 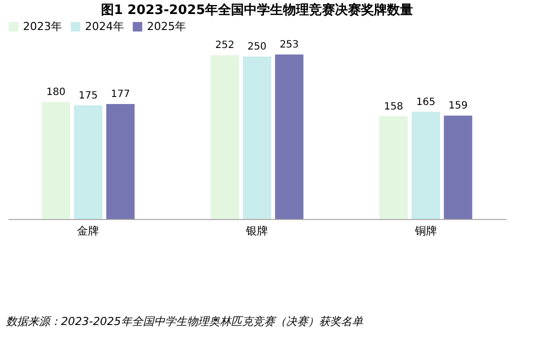 I want to click on data-label: 253, so click(x=289, y=45).